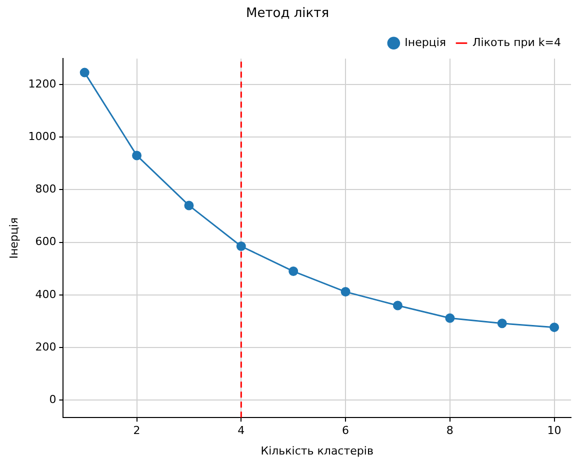 This screenshot has height=466, width=577. I want to click on x-tick-label: 6, so click(346, 431).